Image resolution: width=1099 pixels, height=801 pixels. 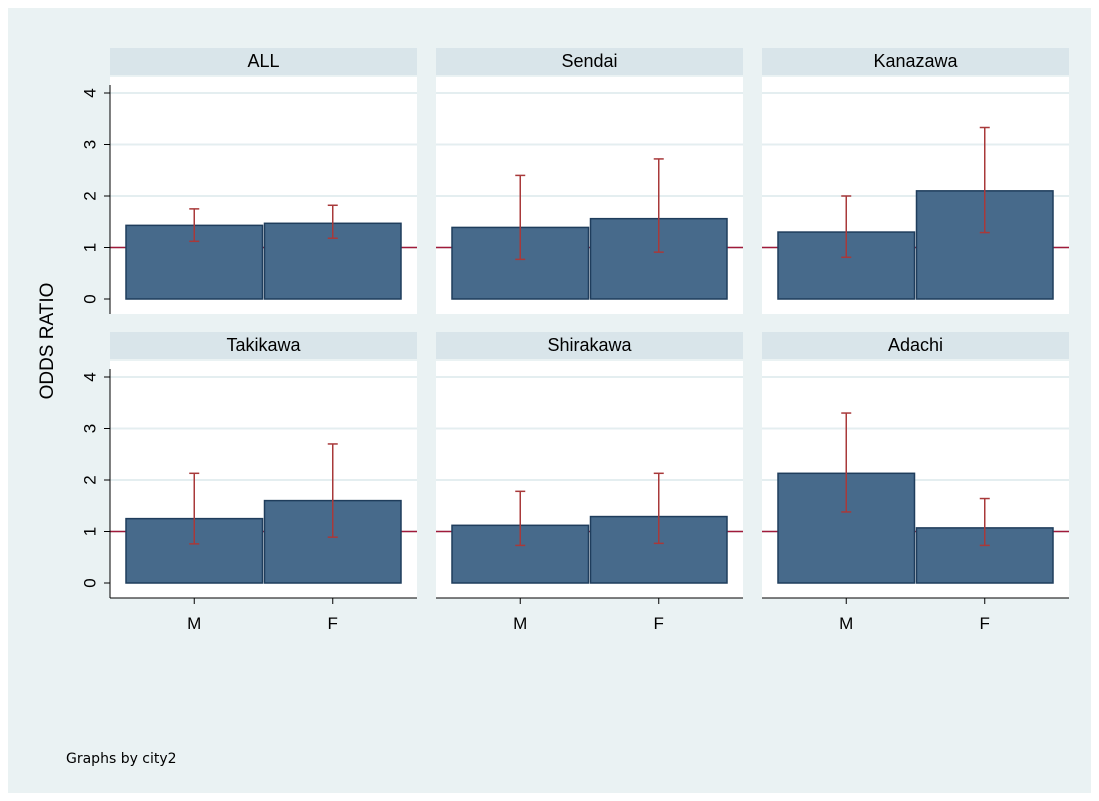 What do you see at coordinates (47, 341) in the screenshot?
I see `y-axis-label: ODDS RATIO` at bounding box center [47, 341].